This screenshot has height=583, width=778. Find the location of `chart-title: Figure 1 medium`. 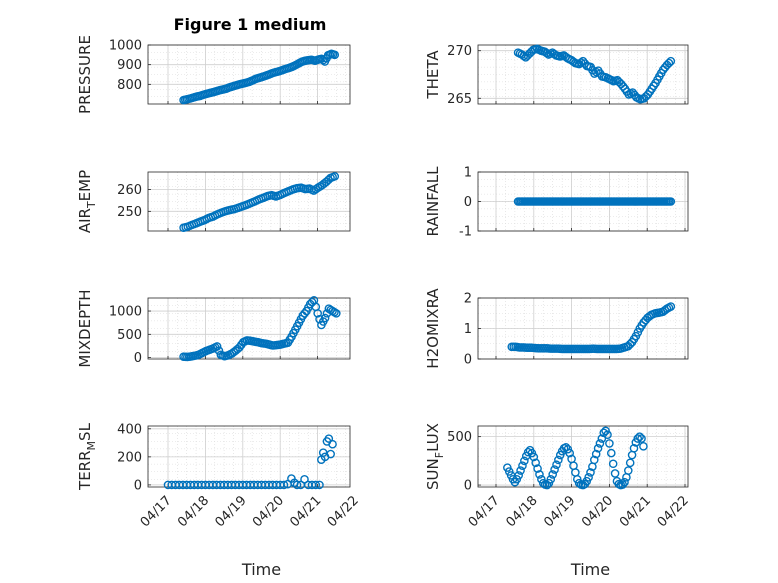

chart-title: Figure 1 medium is located at coordinates (250, 24).